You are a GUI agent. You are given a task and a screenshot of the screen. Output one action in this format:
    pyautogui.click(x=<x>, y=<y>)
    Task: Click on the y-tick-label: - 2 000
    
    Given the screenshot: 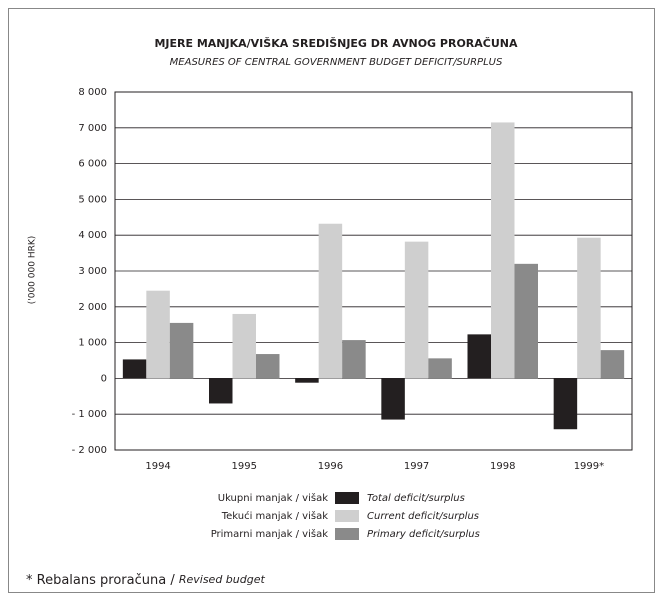 What is the action you would take?
    pyautogui.click(x=89, y=450)
    